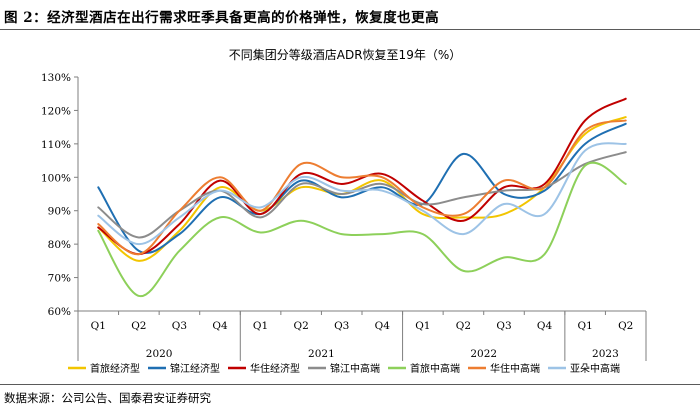  What do you see at coordinates (222, 18) in the screenshot?
I see `figure-title: 图 2：经济型酒店在出行需求旺季具备更高的价格弹性，恢复度也更高` at bounding box center [222, 18].